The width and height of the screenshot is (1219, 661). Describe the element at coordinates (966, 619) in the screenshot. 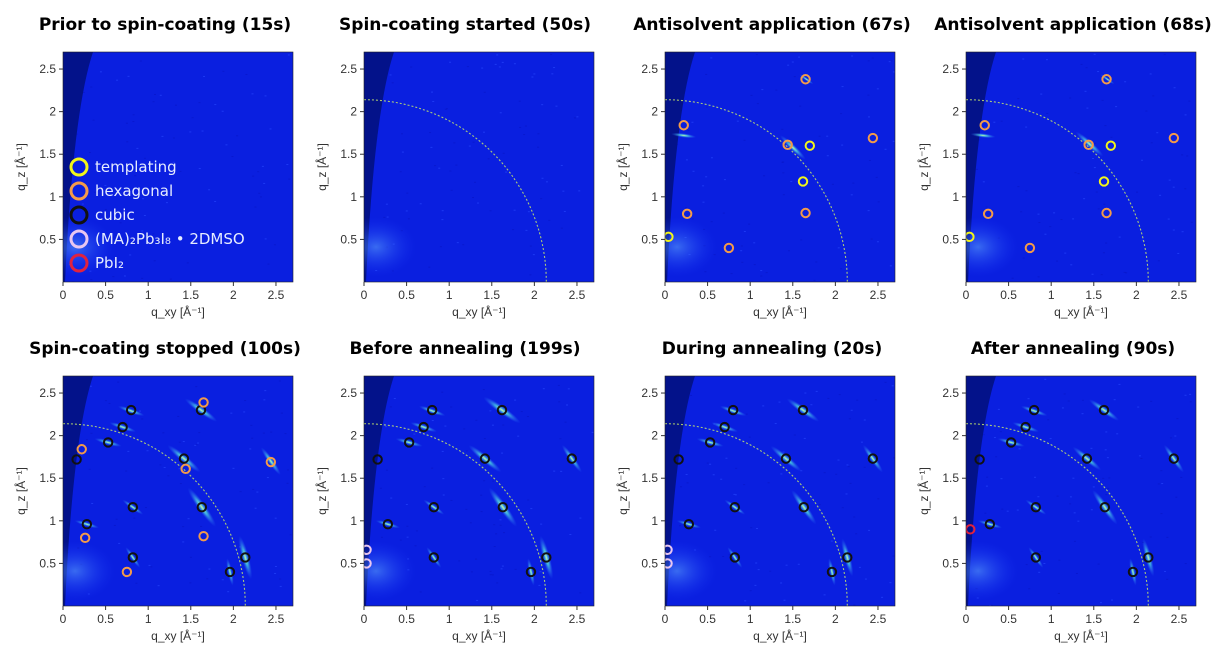

I see `x-tick-label: 0` at that location.